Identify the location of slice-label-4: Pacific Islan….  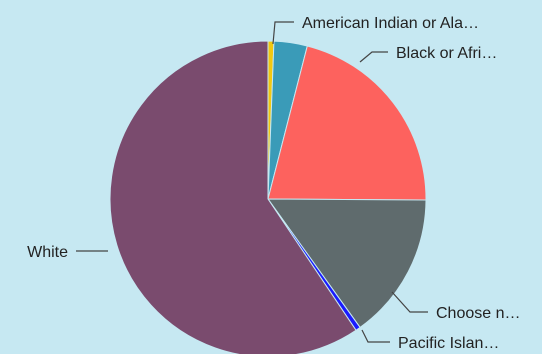
(448, 343).